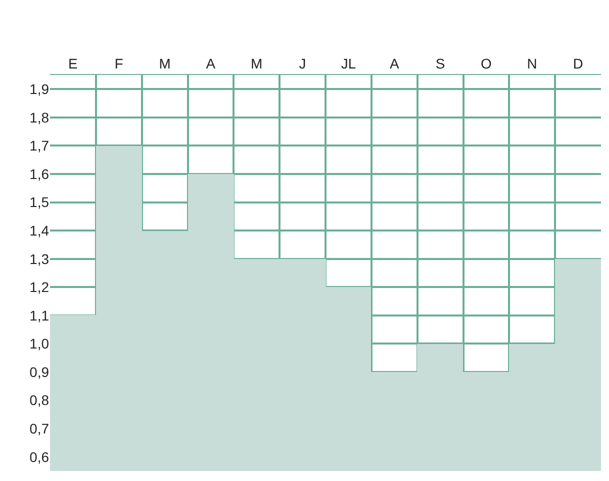  I want to click on y-tick-label: 0,6, so click(40, 456).